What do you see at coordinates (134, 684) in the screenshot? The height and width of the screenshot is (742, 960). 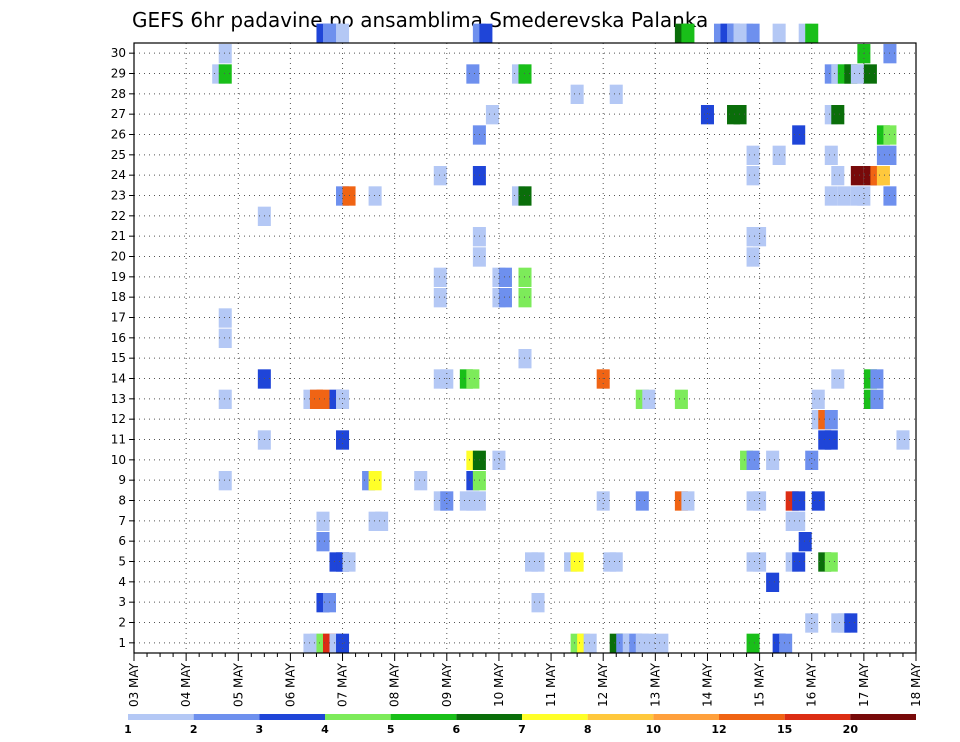 I see `x-tick-label: 03 MAY` at bounding box center [134, 684].